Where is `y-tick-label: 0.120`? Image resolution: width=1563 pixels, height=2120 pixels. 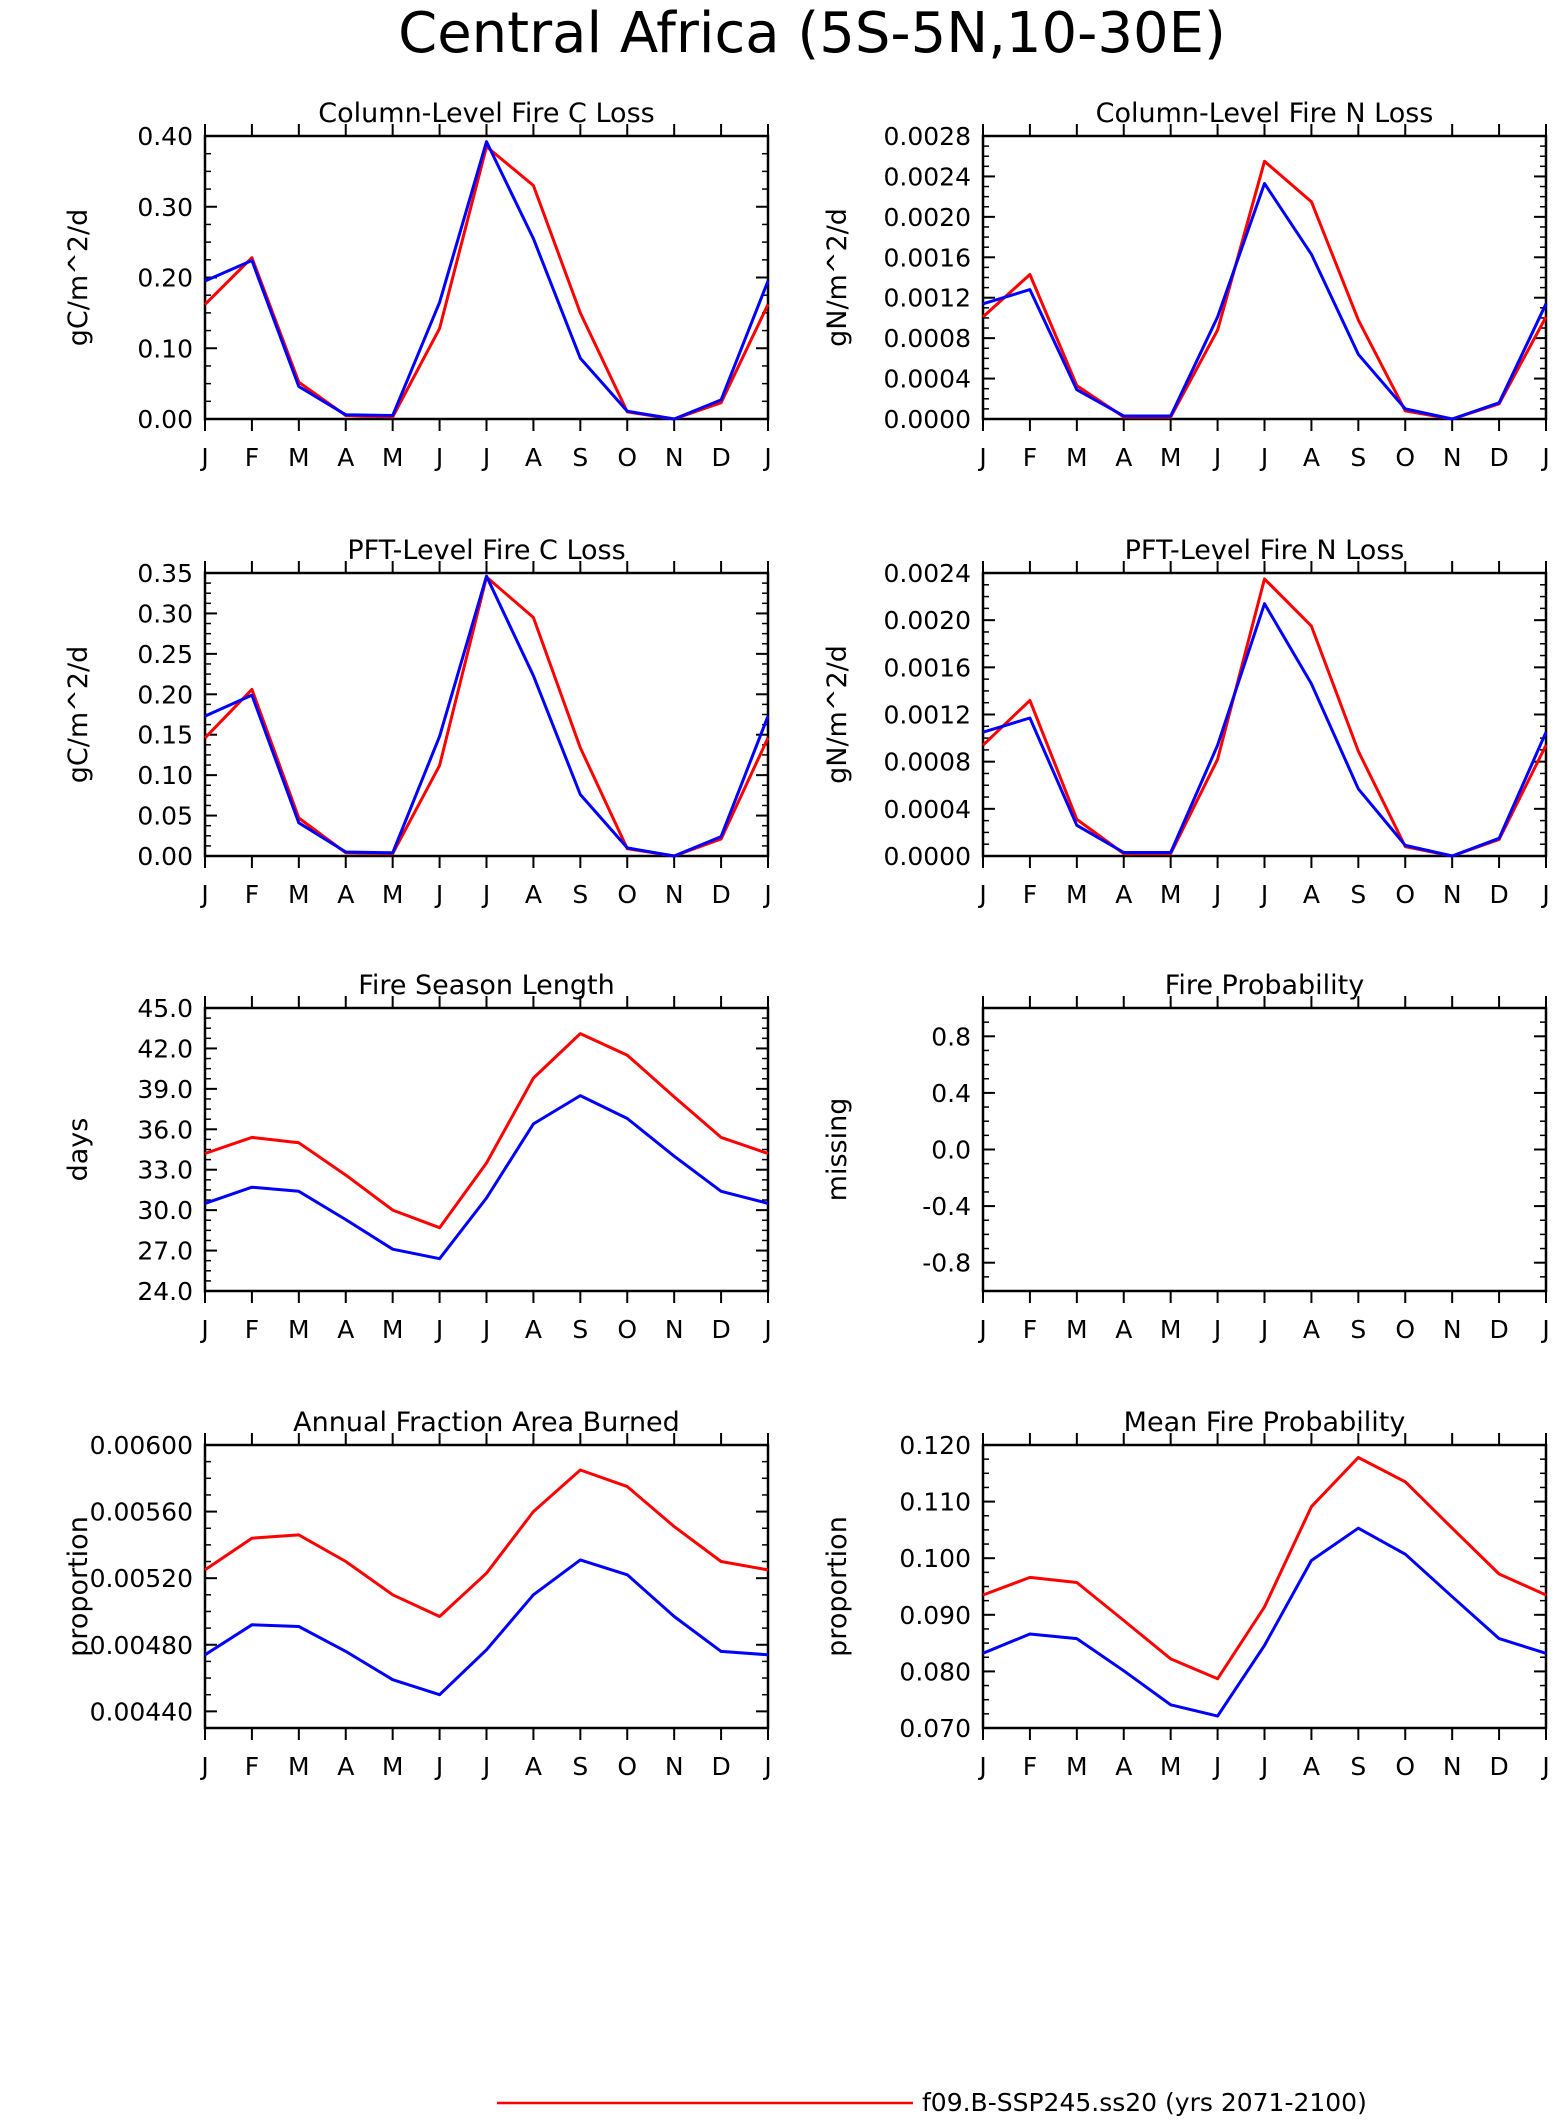 y-tick-label: 0.120 is located at coordinates (935, 1445).